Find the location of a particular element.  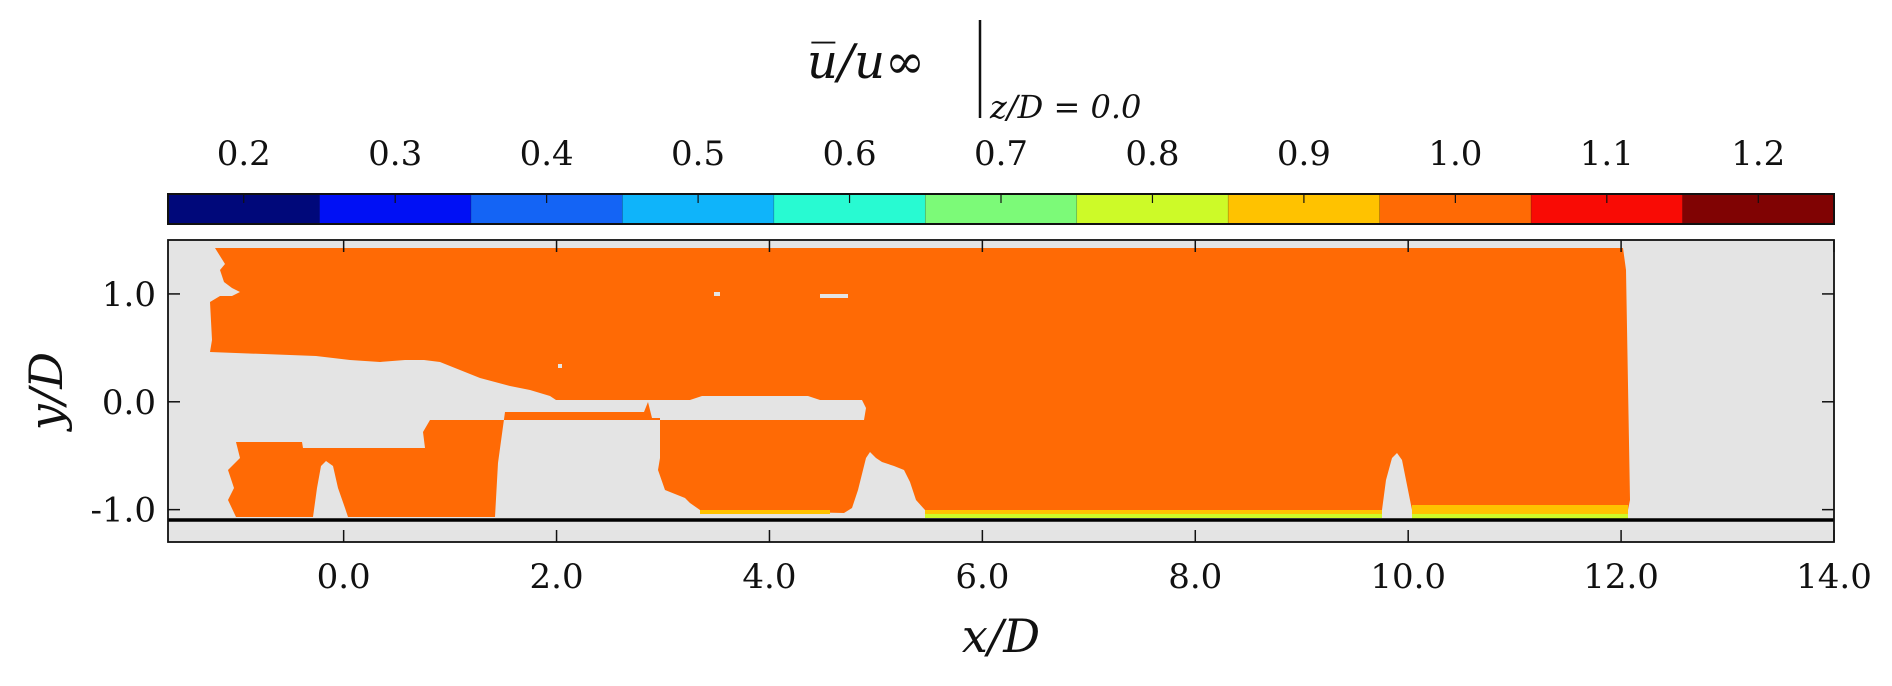

x-tick-label: 4.0 is located at coordinates (769, 577).